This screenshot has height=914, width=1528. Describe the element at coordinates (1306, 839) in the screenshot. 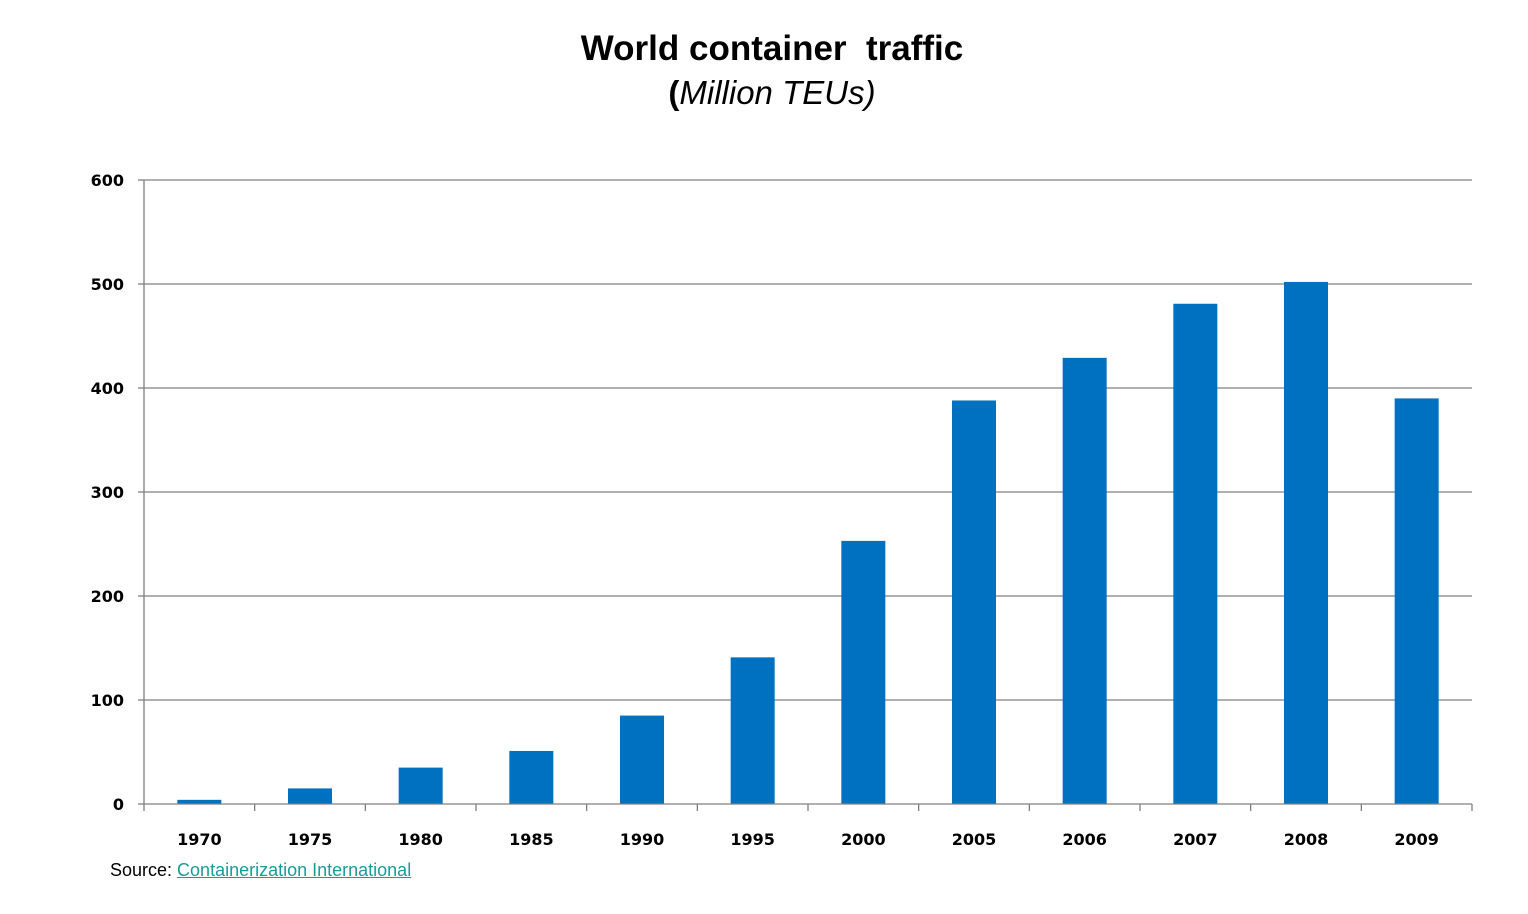

I see `x-tick-label: 2008` at that location.